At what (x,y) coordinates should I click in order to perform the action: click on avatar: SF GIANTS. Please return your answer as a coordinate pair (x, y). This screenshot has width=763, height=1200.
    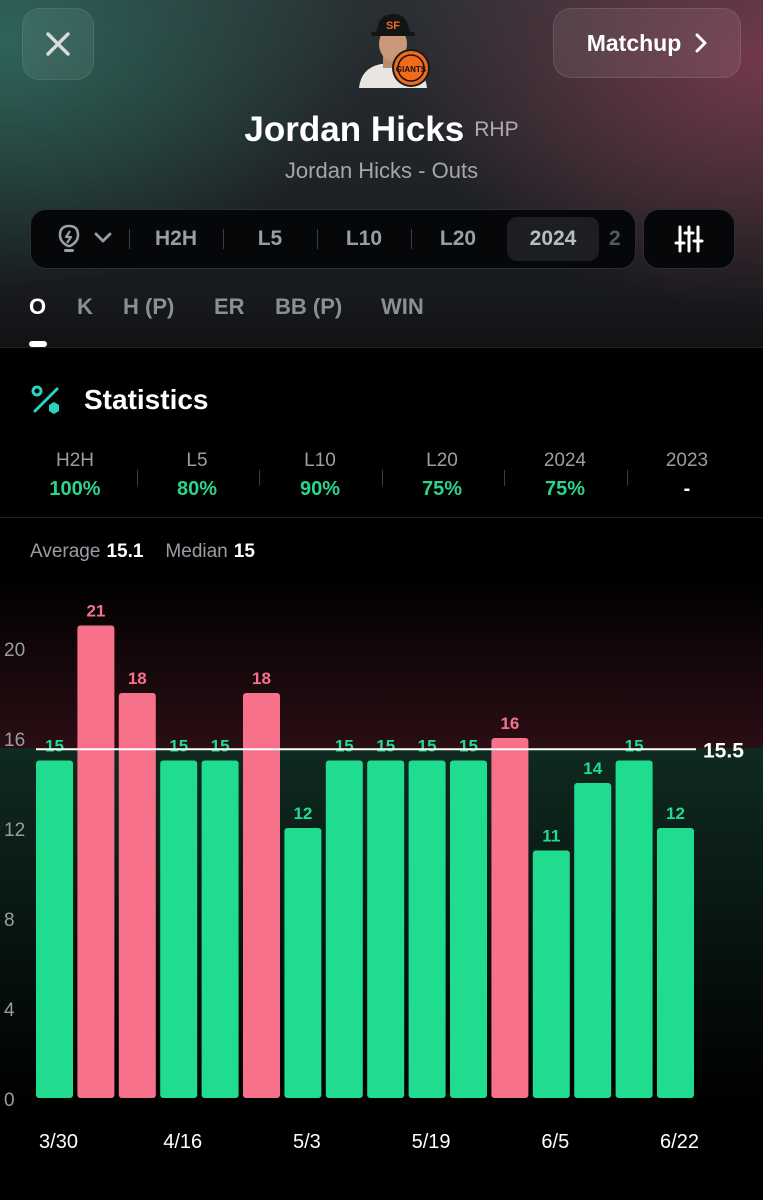
    Looking at the image, I should click on (393, 48).